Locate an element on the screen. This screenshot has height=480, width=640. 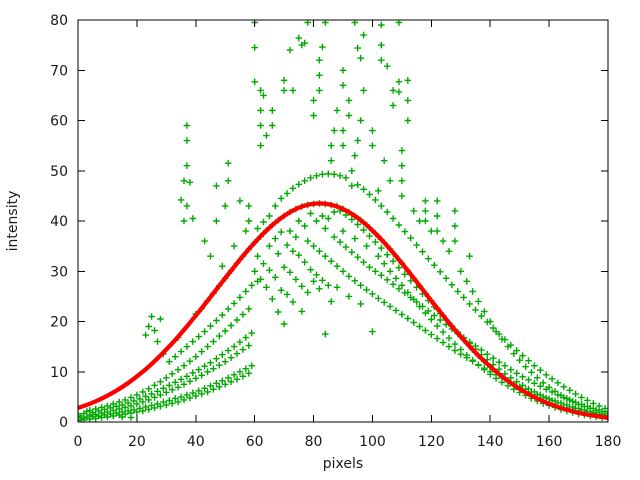
x-tick-labels: 0 20 40 60 80 100 120 140 160 180 is located at coordinates (348, 442).